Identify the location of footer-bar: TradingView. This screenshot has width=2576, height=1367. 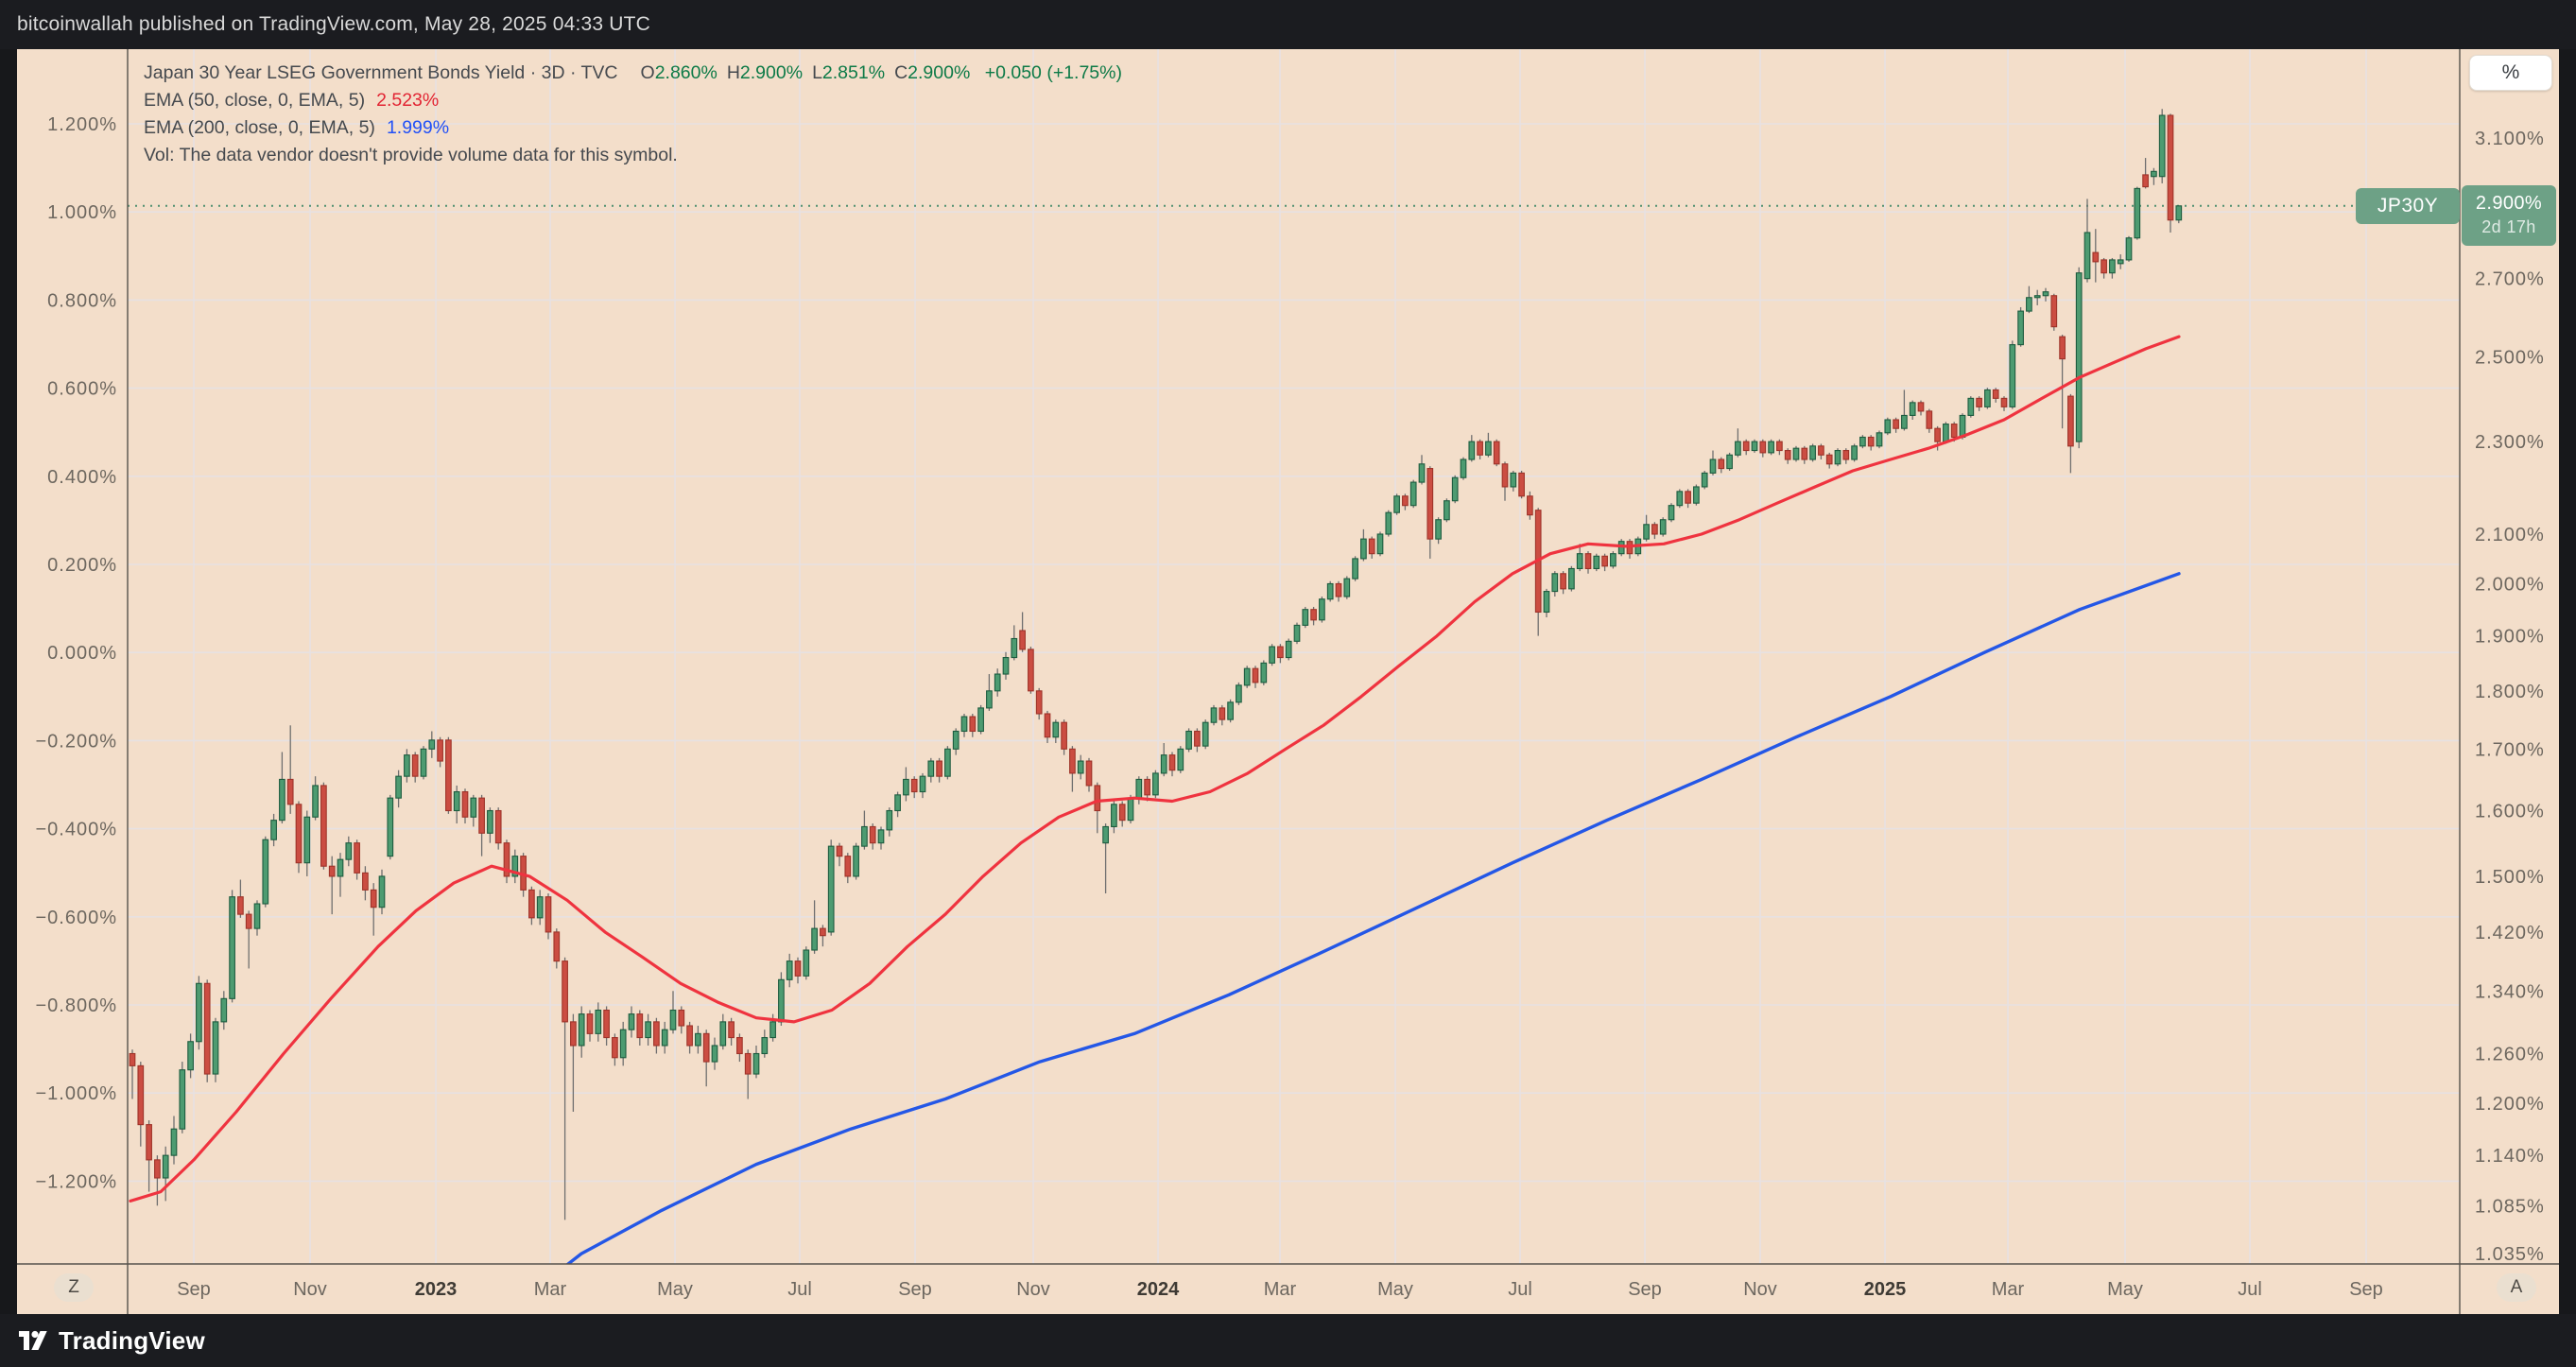
(1288, 1340).